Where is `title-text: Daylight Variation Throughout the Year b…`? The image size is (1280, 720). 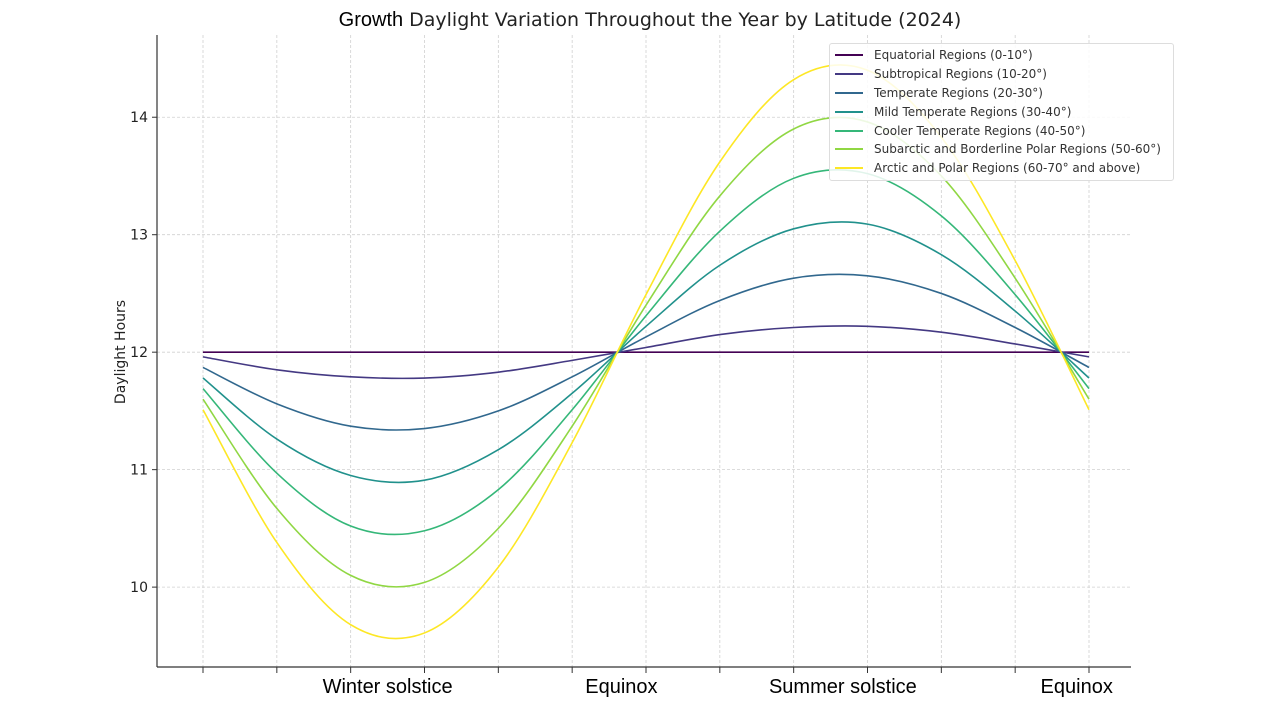 title-text: Daylight Variation Throughout the Year b… is located at coordinates (685, 20).